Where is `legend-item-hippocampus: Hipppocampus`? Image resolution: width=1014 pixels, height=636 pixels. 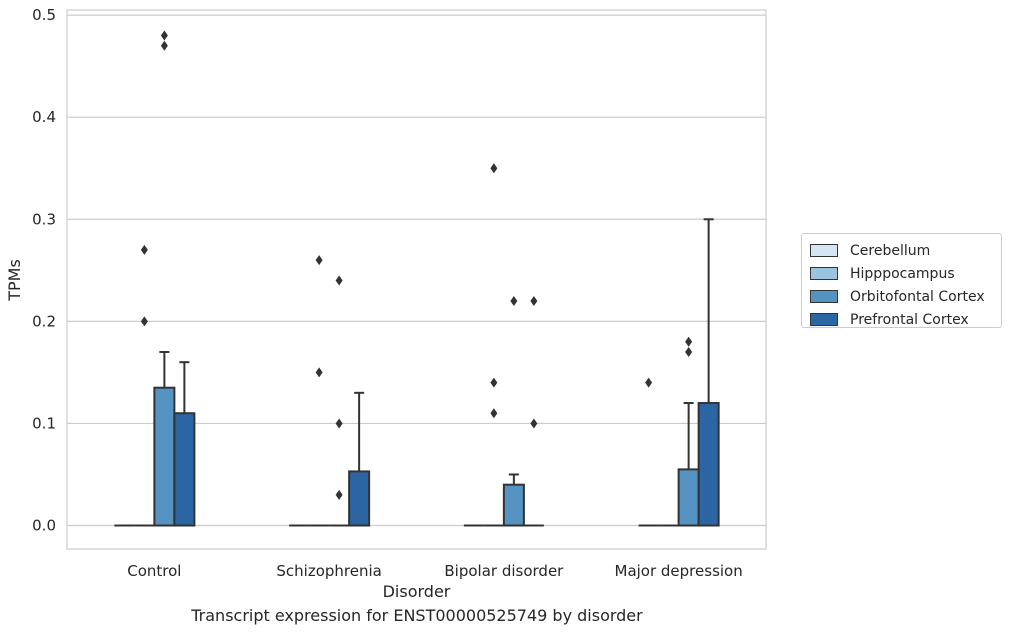
legend-item-hippocampus: Hipppocampus is located at coordinates (905, 273).